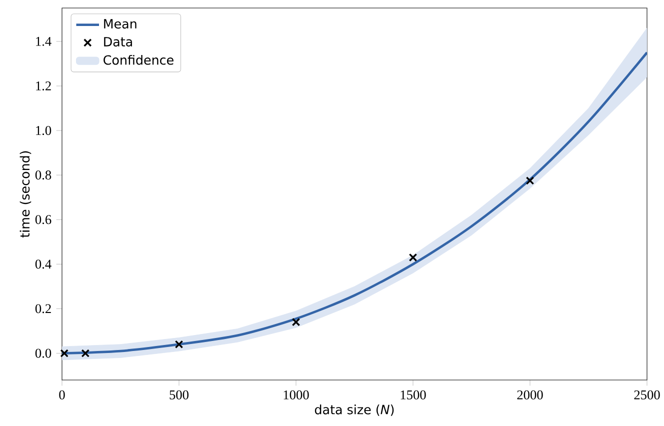  I want to click on y-tick-label: 1.4, so click(44, 41).